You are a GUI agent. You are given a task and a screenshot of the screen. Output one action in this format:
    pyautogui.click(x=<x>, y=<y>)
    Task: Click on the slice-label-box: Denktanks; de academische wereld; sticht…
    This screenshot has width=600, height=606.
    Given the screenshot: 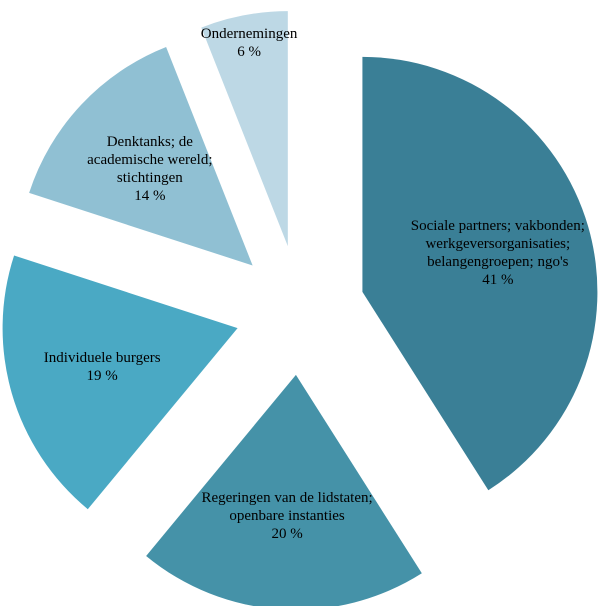 What is the action you would take?
    pyautogui.click(x=150, y=169)
    